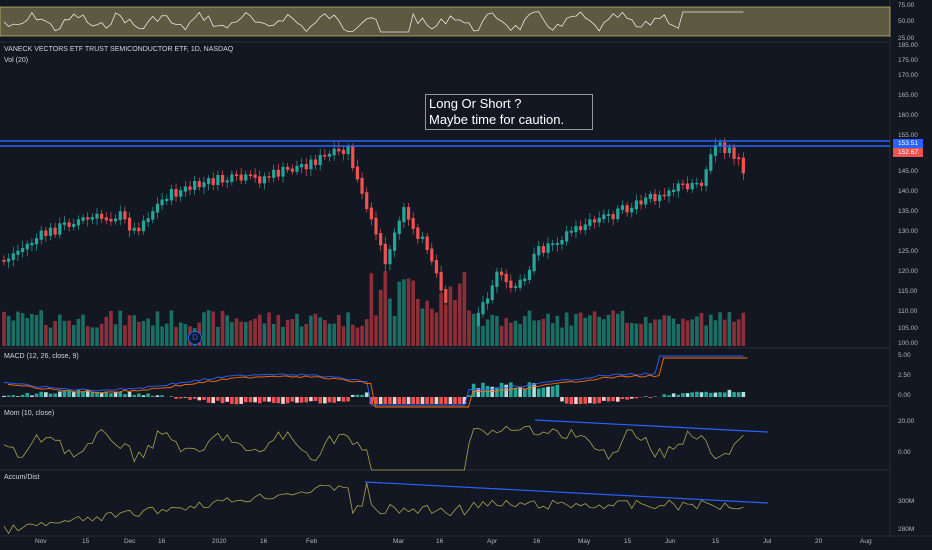 The image size is (932, 550). Describe the element at coordinates (670, 541) in the screenshot. I see `time-axis-label: Jun` at that location.